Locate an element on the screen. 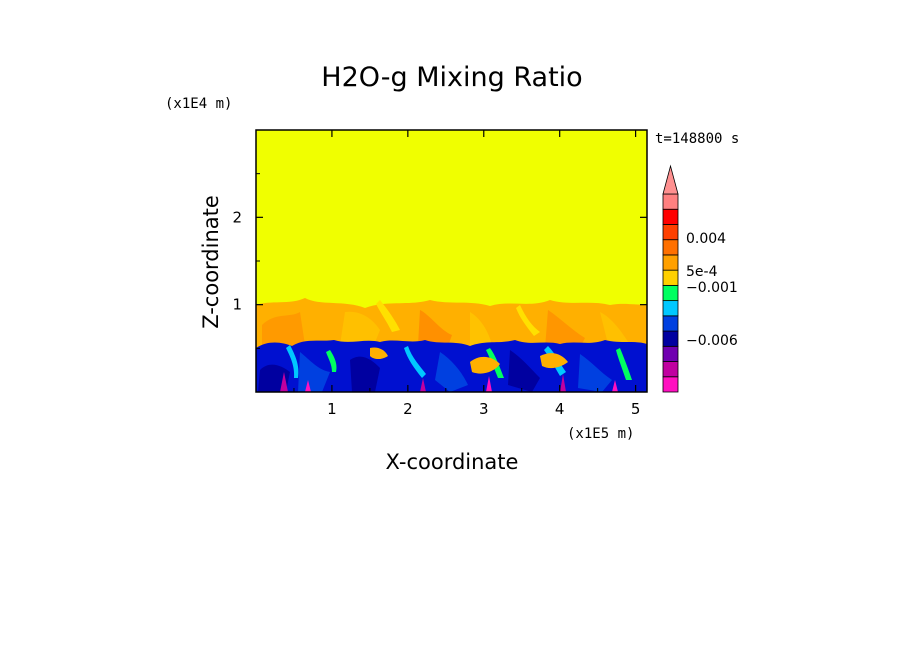  y-axis-ticks: 12 is located at coordinates (439, 261).